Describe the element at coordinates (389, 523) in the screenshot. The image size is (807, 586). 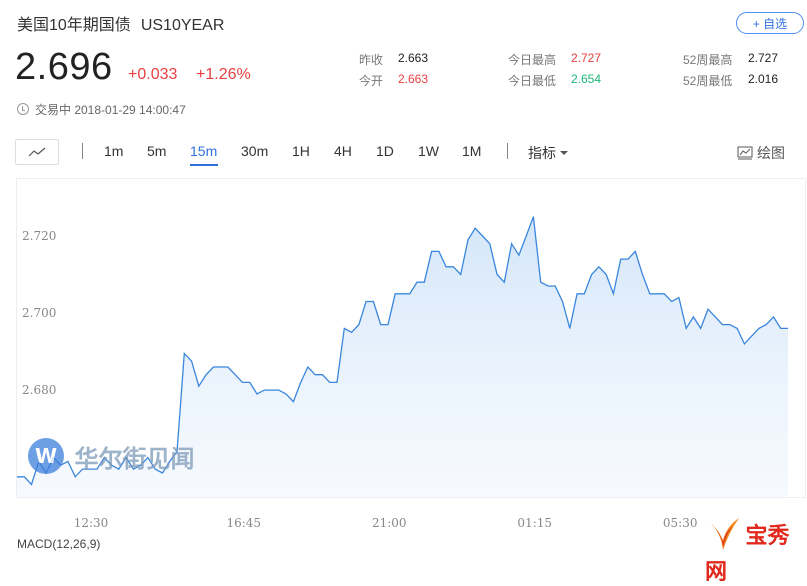
I see `x-tick-label: 21:00` at that location.